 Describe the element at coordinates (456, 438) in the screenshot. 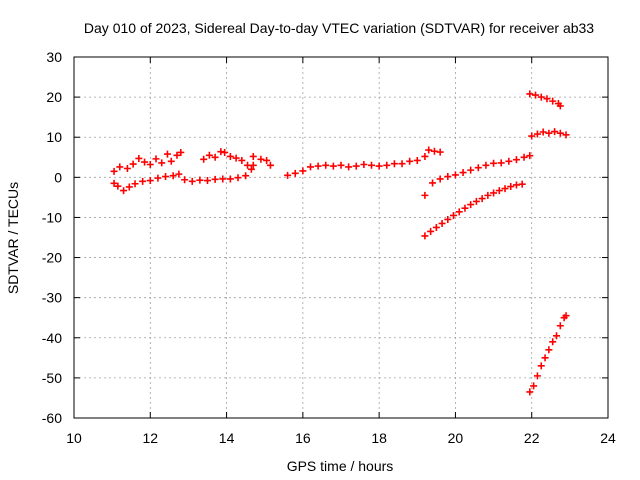

I see `x-tick-label: 20` at that location.